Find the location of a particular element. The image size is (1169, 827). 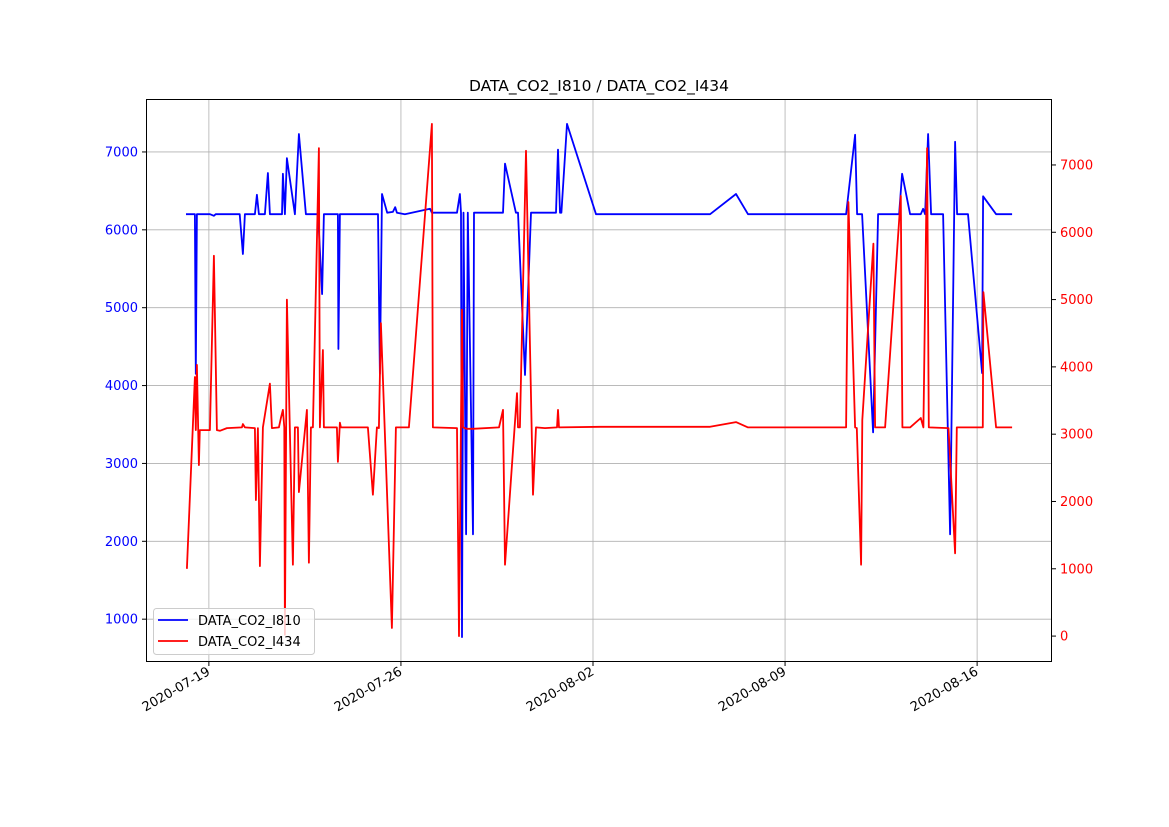

right-tick-label: 6000 is located at coordinates (1076, 233).